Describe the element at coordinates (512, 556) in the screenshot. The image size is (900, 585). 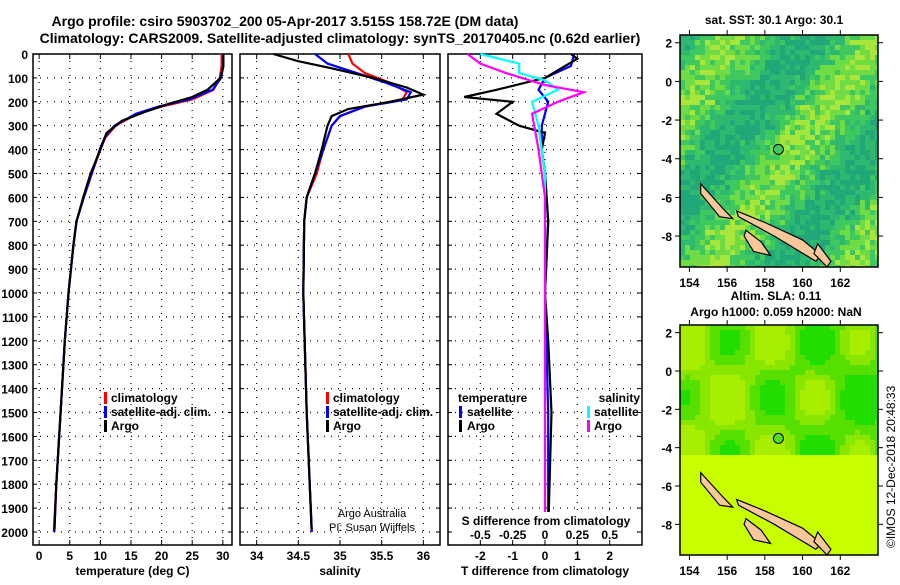
I see `x-tick-label: -1` at that location.